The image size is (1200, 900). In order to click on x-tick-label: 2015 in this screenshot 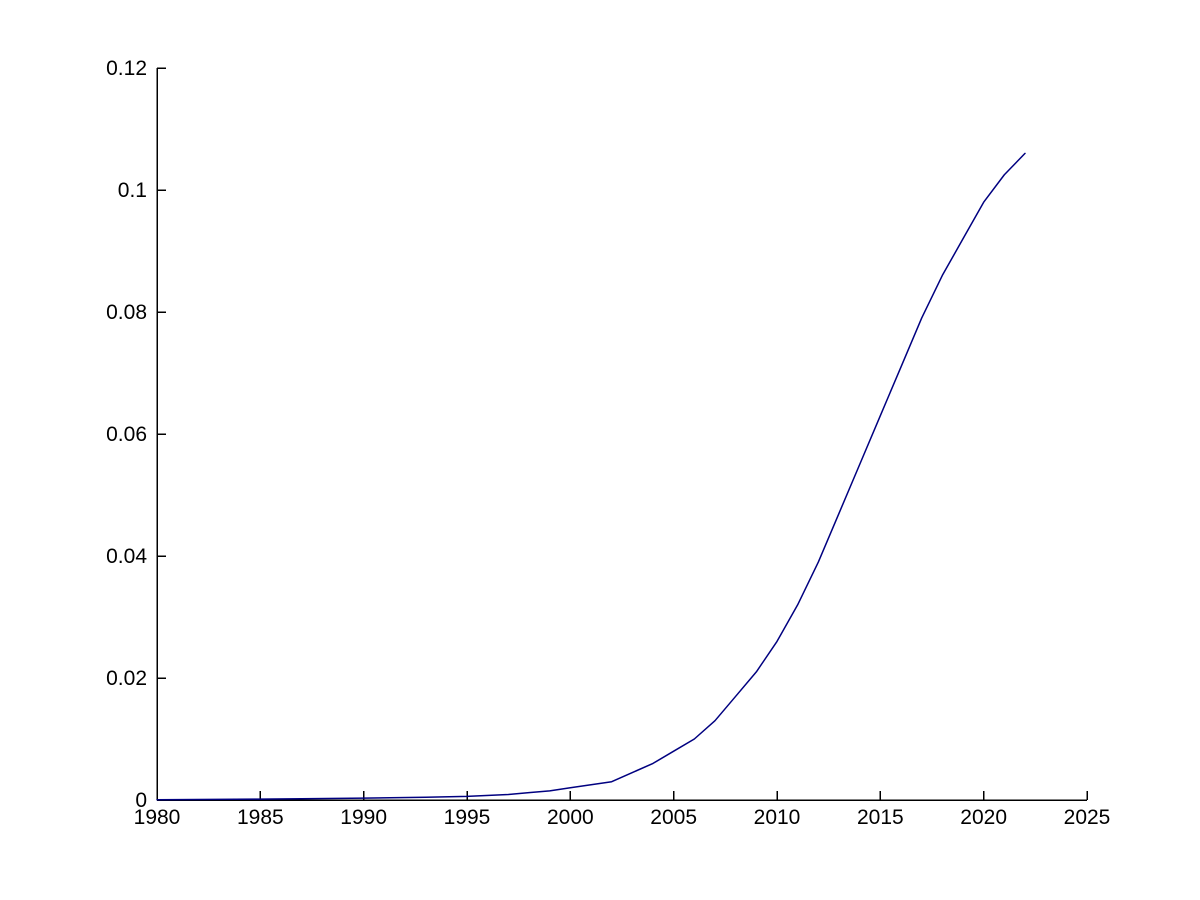, I will do `click(880, 817)`.